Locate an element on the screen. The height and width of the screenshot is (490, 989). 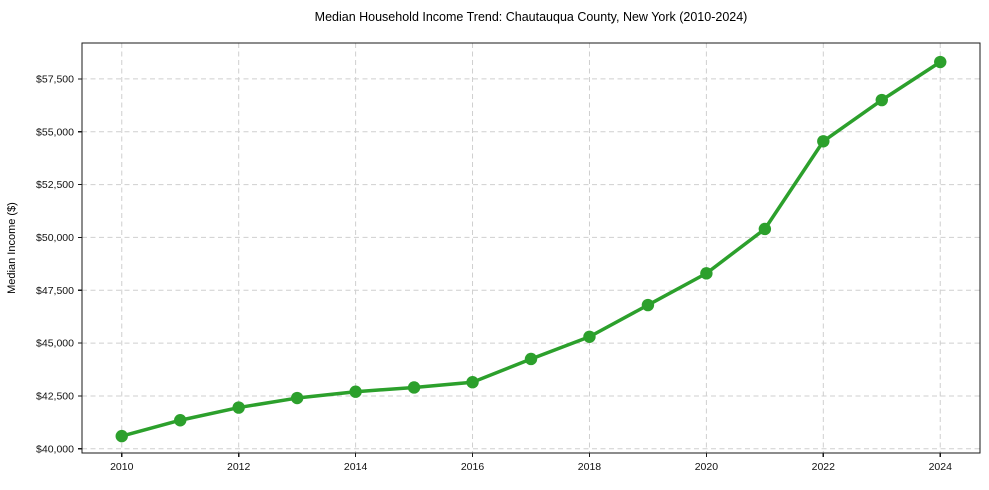
data-point-2021 is located at coordinates (765, 229).